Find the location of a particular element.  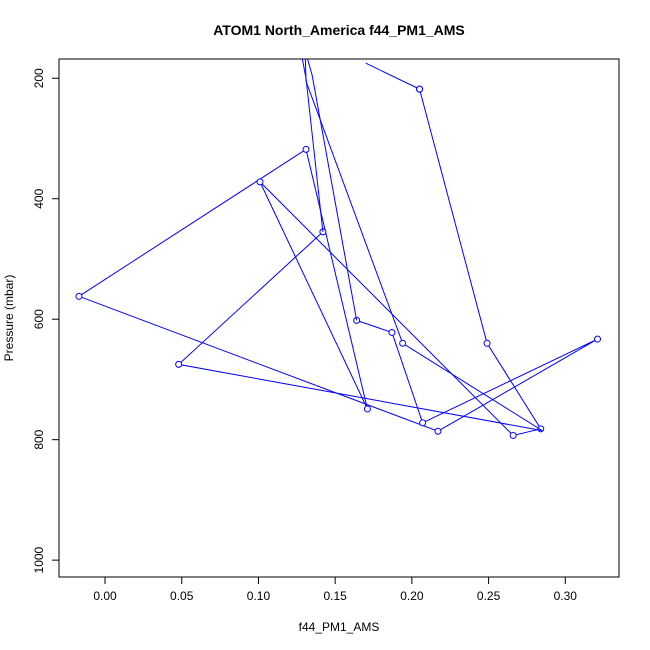

y-axis: 200 400 600 800 1000 is located at coordinates (46, 320).